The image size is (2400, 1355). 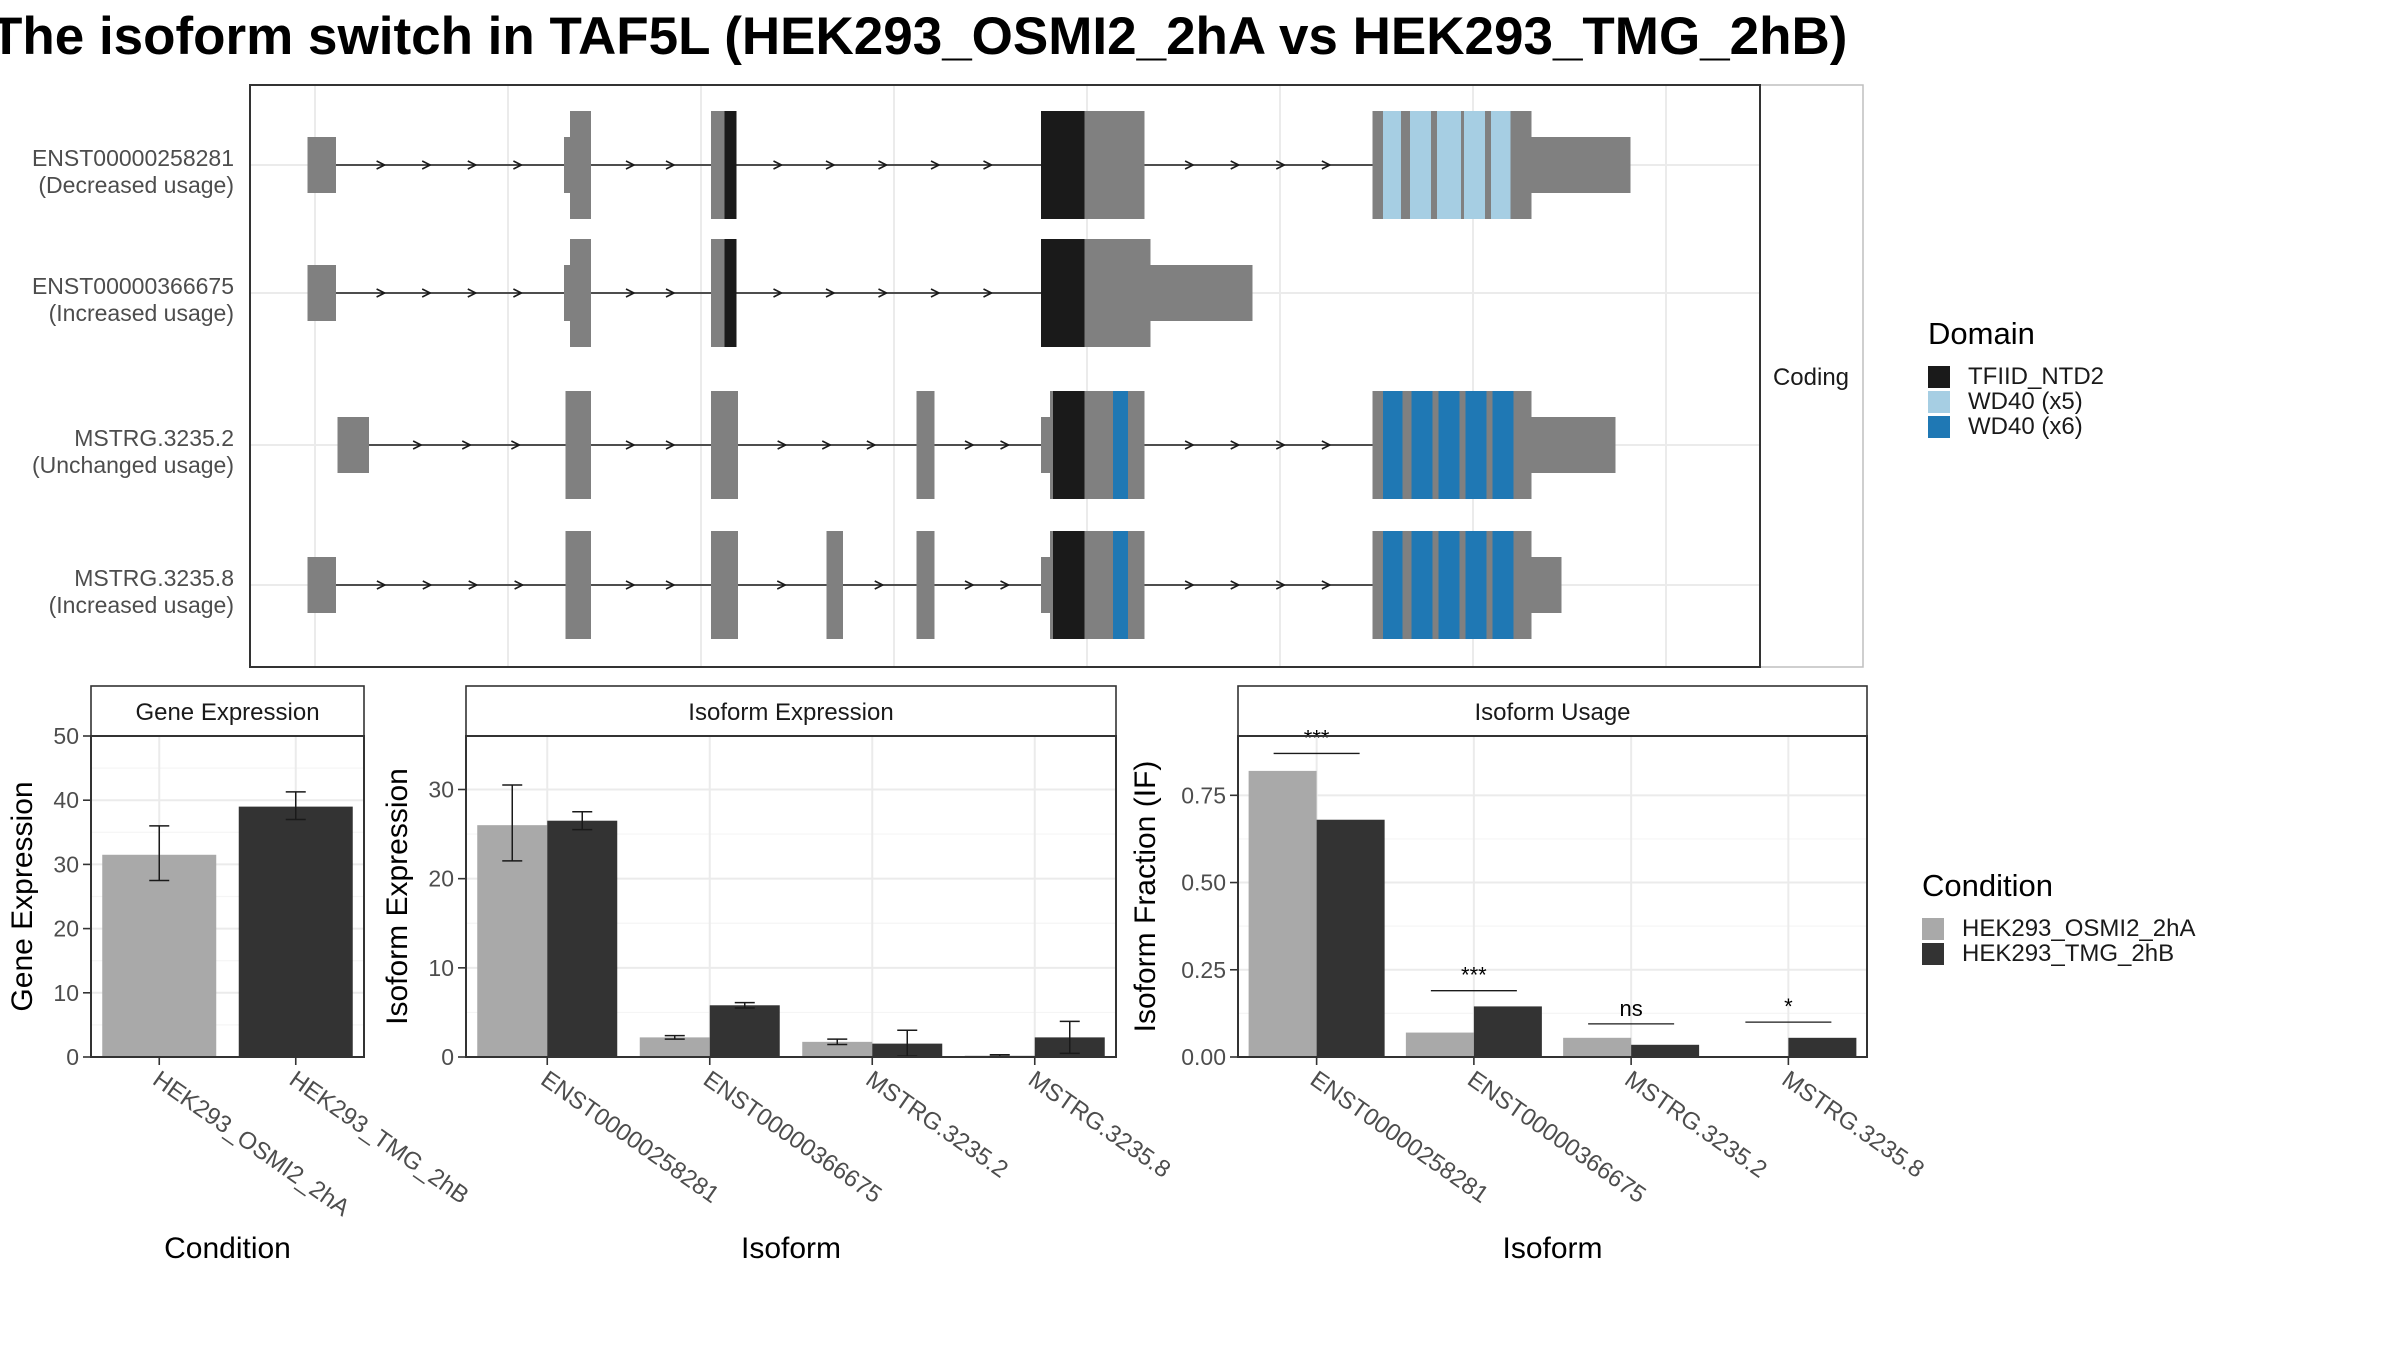 I want to click on coding-facet-label: Coding, so click(x=1811, y=377).